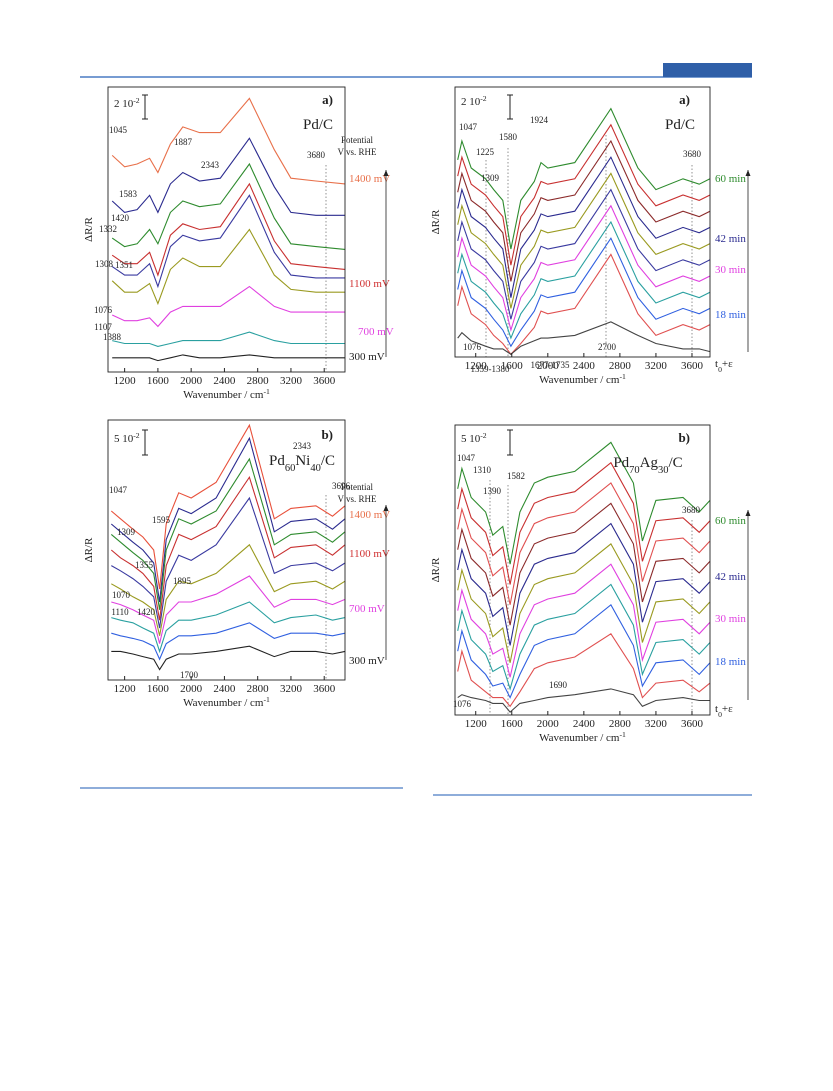 The width and height of the screenshot is (833, 1091). What do you see at coordinates (341, 486) in the screenshot?
I see `band-annotation: 3696` at bounding box center [341, 486].